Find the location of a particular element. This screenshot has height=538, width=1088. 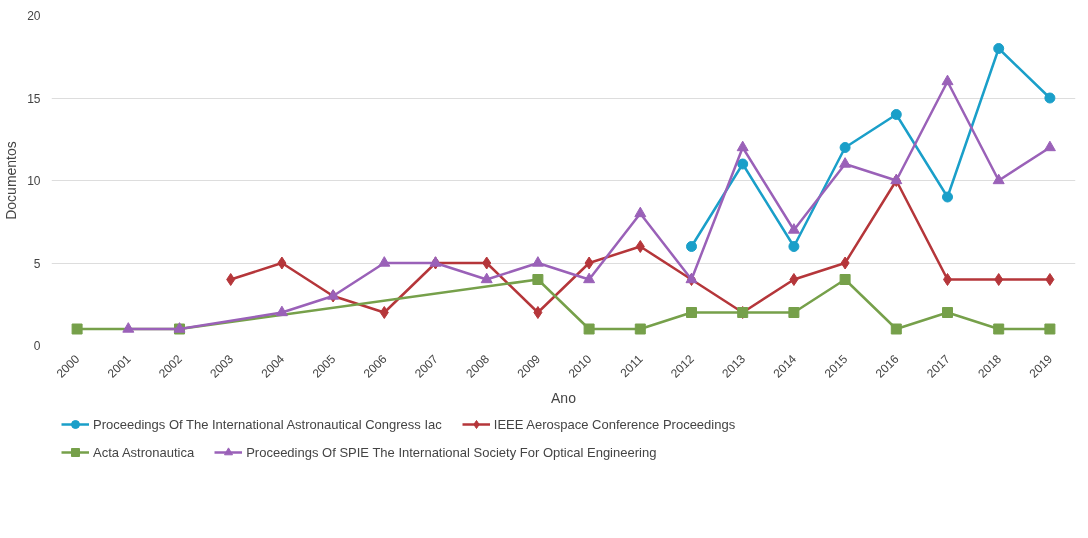

legend-label: Acta Astronautica is located at coordinates (144, 452).